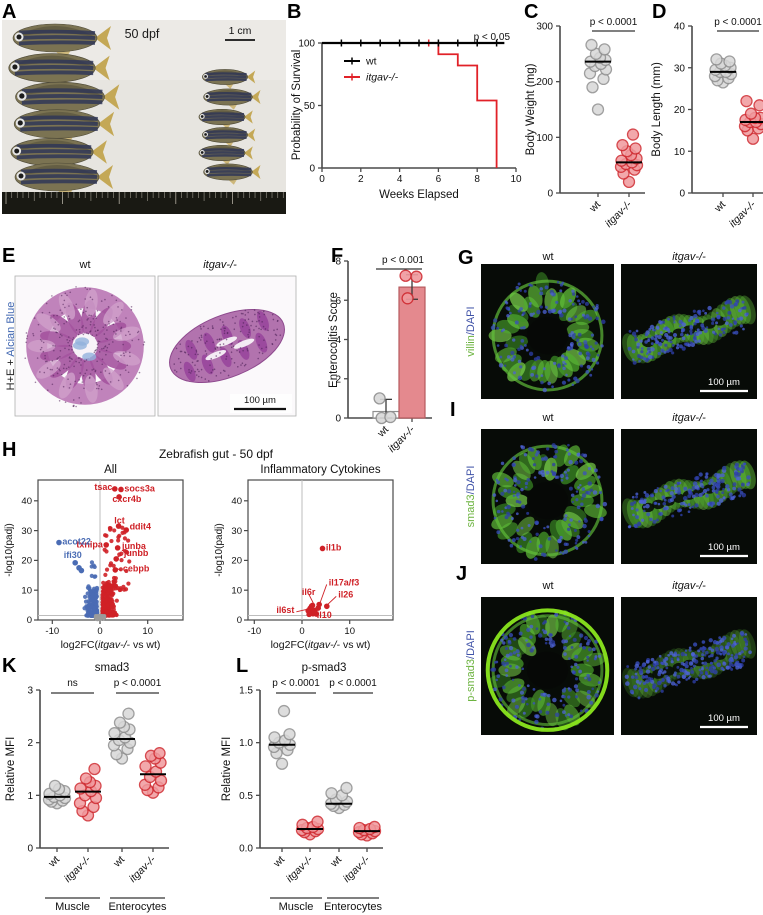 The height and width of the screenshot is (915, 763). I want to click on svg-text: Body Weight (mg), so click(531, 109).